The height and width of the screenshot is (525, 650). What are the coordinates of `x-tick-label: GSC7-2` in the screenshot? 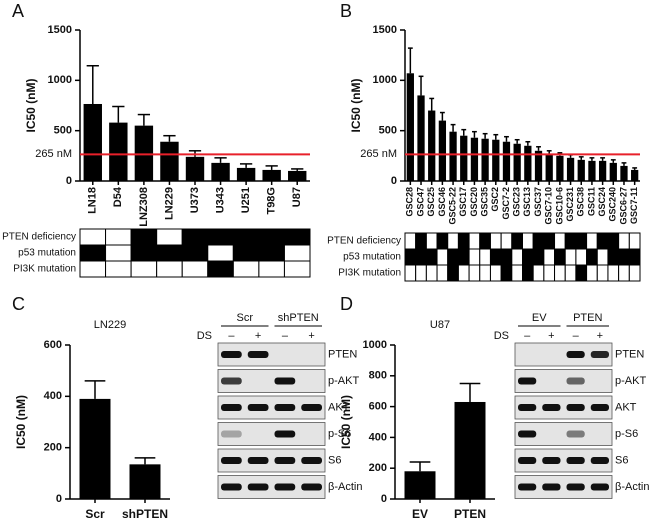 It's located at (506, 203).